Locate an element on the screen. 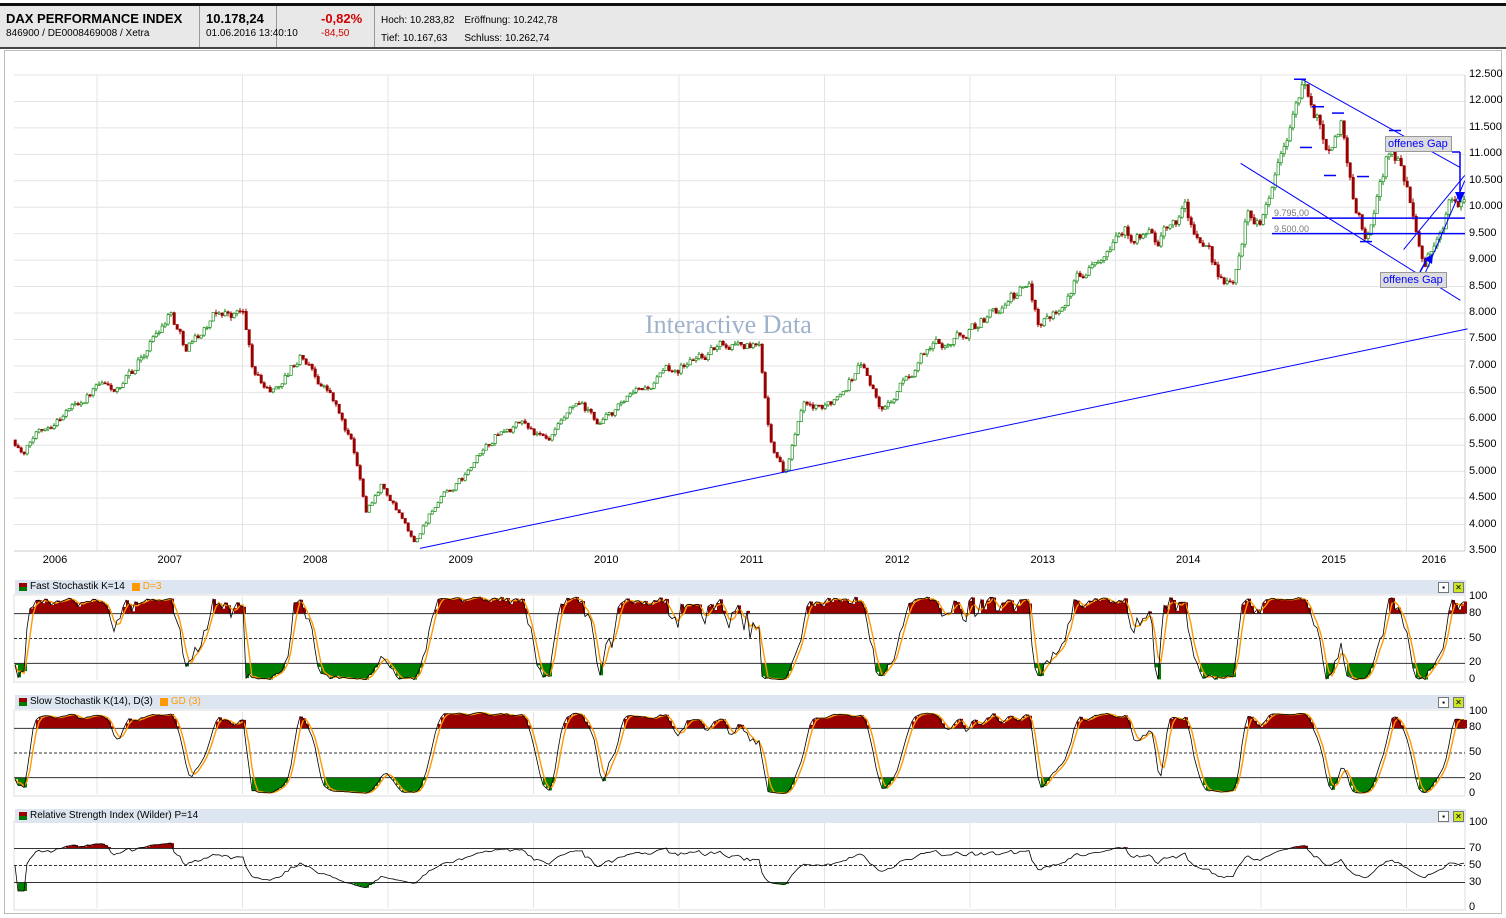 This screenshot has height=918, width=1506. y-tick-label: 5.500 is located at coordinates (1483, 444).